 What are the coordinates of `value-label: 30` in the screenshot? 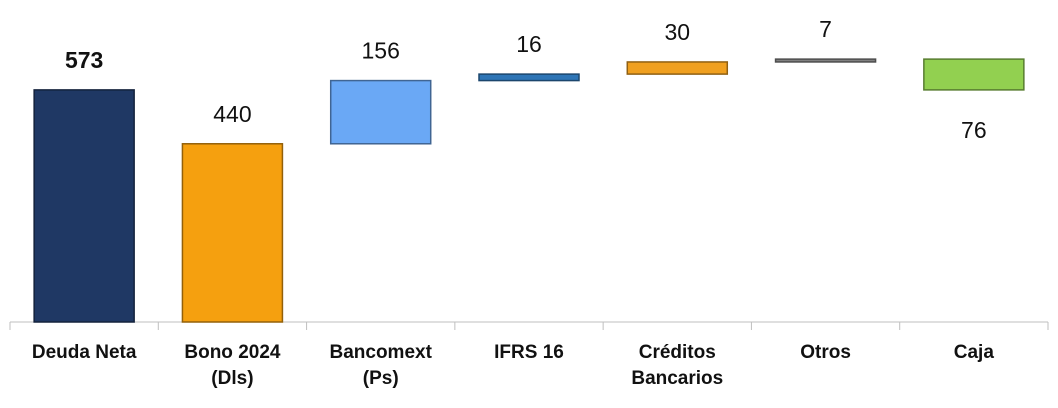 It's located at (677, 32).